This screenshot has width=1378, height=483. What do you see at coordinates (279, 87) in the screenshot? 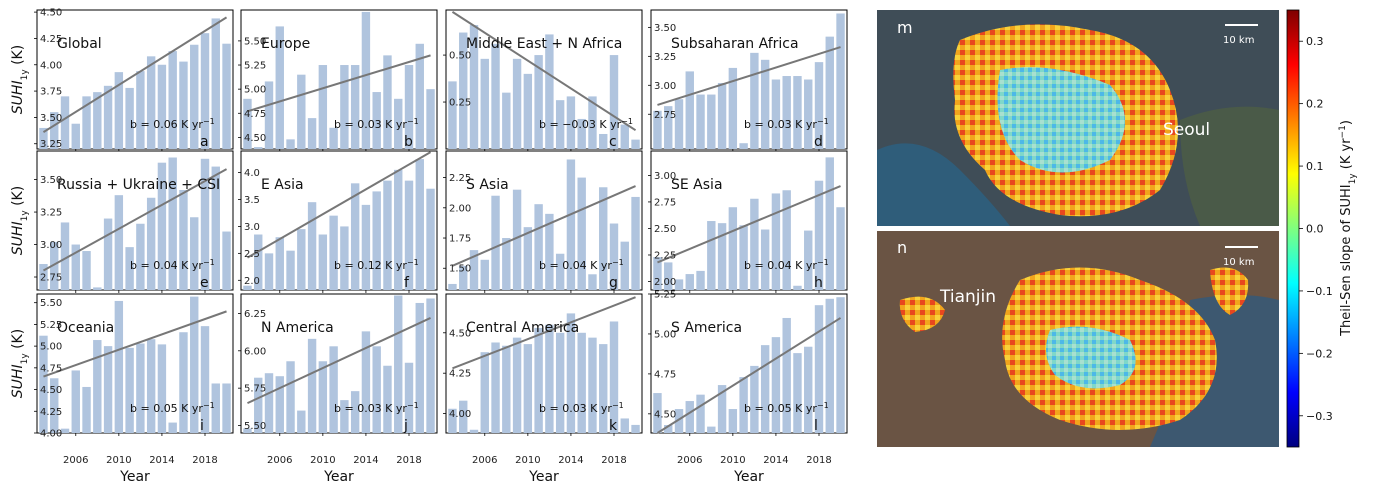
I see `bar-2006` at bounding box center [279, 87].